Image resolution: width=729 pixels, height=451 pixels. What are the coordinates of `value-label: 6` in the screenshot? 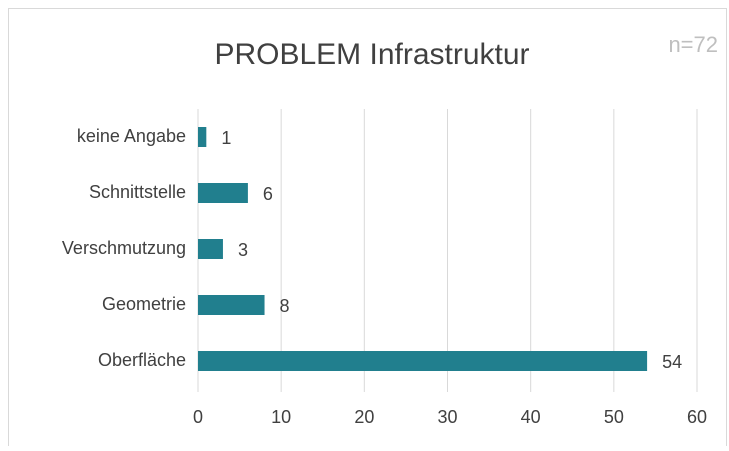 It's located at (268, 194).